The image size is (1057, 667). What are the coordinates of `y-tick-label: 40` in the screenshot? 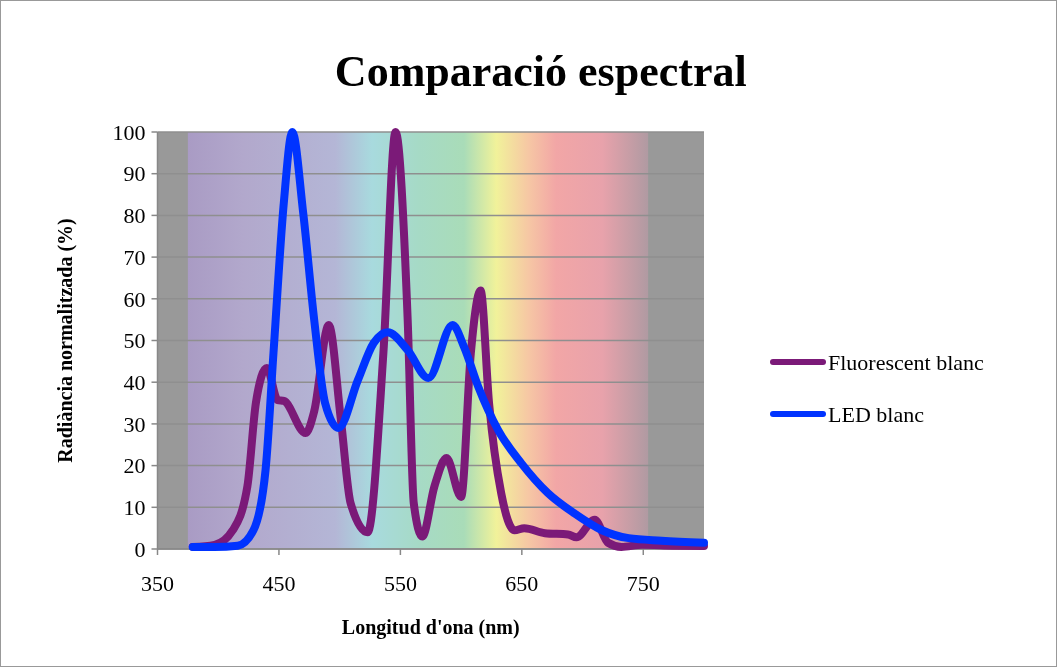 It's located at (134, 382).